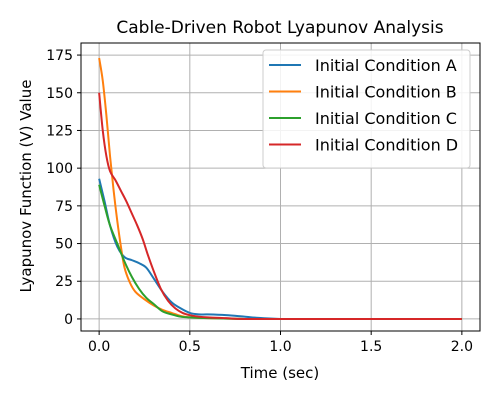 Image resolution: width=500 pixels, height=400 pixels. I want to click on legend-label: Initial Condition B, so click(386, 92).